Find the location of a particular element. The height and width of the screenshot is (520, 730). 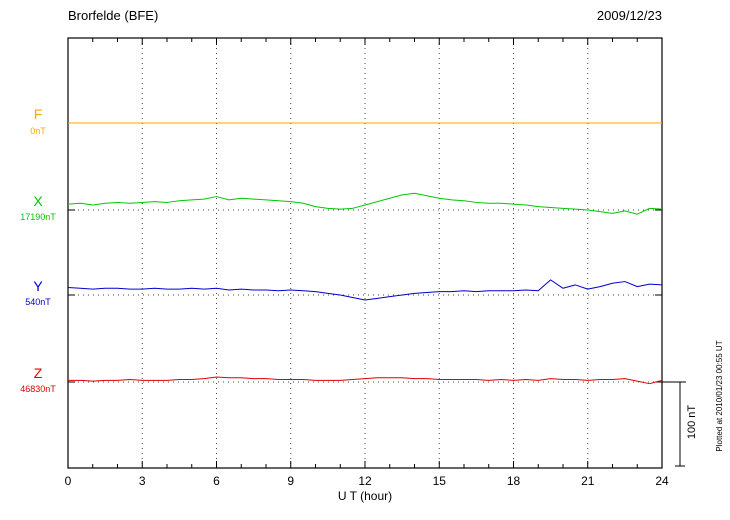

series-label-f: F is located at coordinates (38, 114).